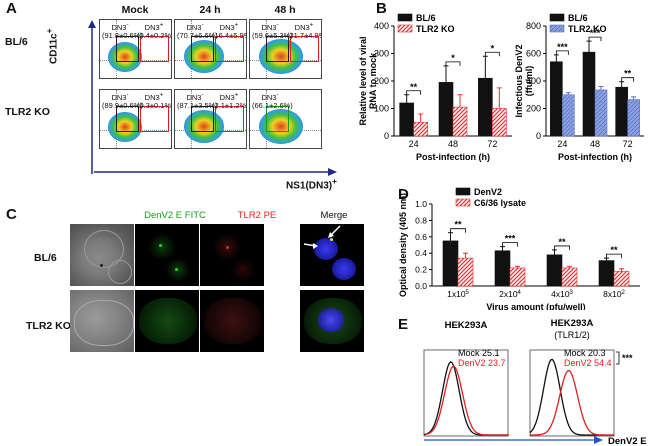  What do you see at coordinates (510, 294) in the screenshot?
I see `x-tick-label: 2x10⁴` at bounding box center [510, 294].